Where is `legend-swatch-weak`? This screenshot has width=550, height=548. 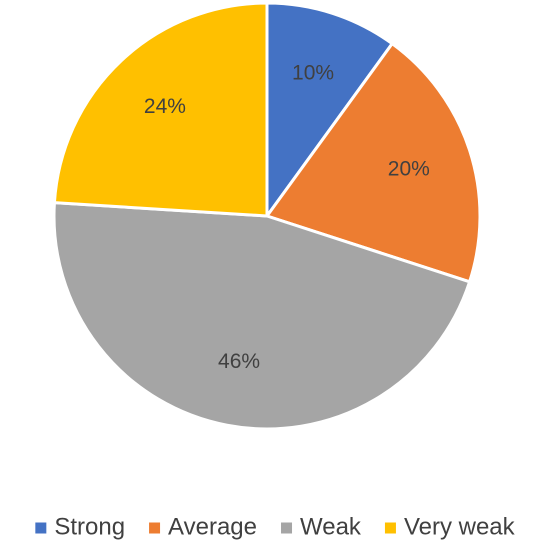 legend-swatch-weak is located at coordinates (287, 528).